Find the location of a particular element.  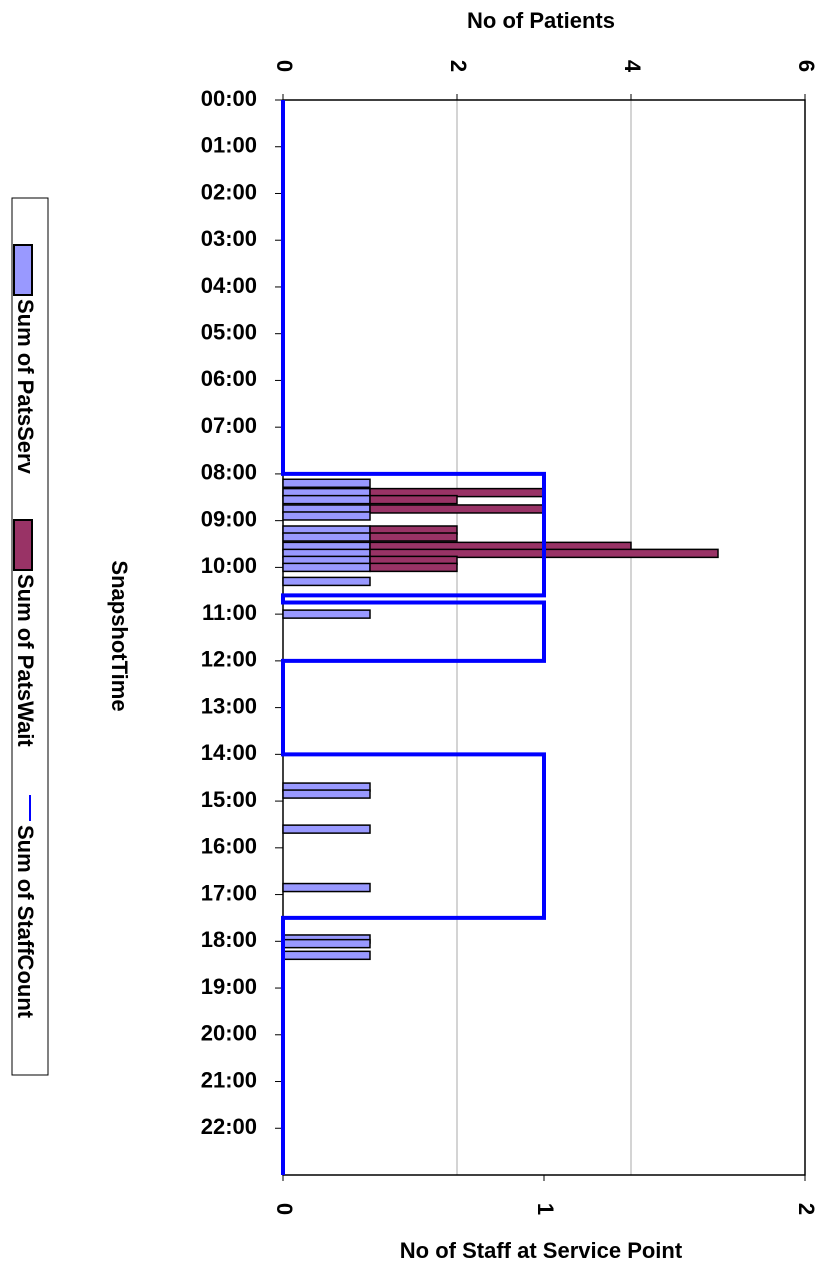

y-axis-title: SnapshotTime is located at coordinates (119, 635).